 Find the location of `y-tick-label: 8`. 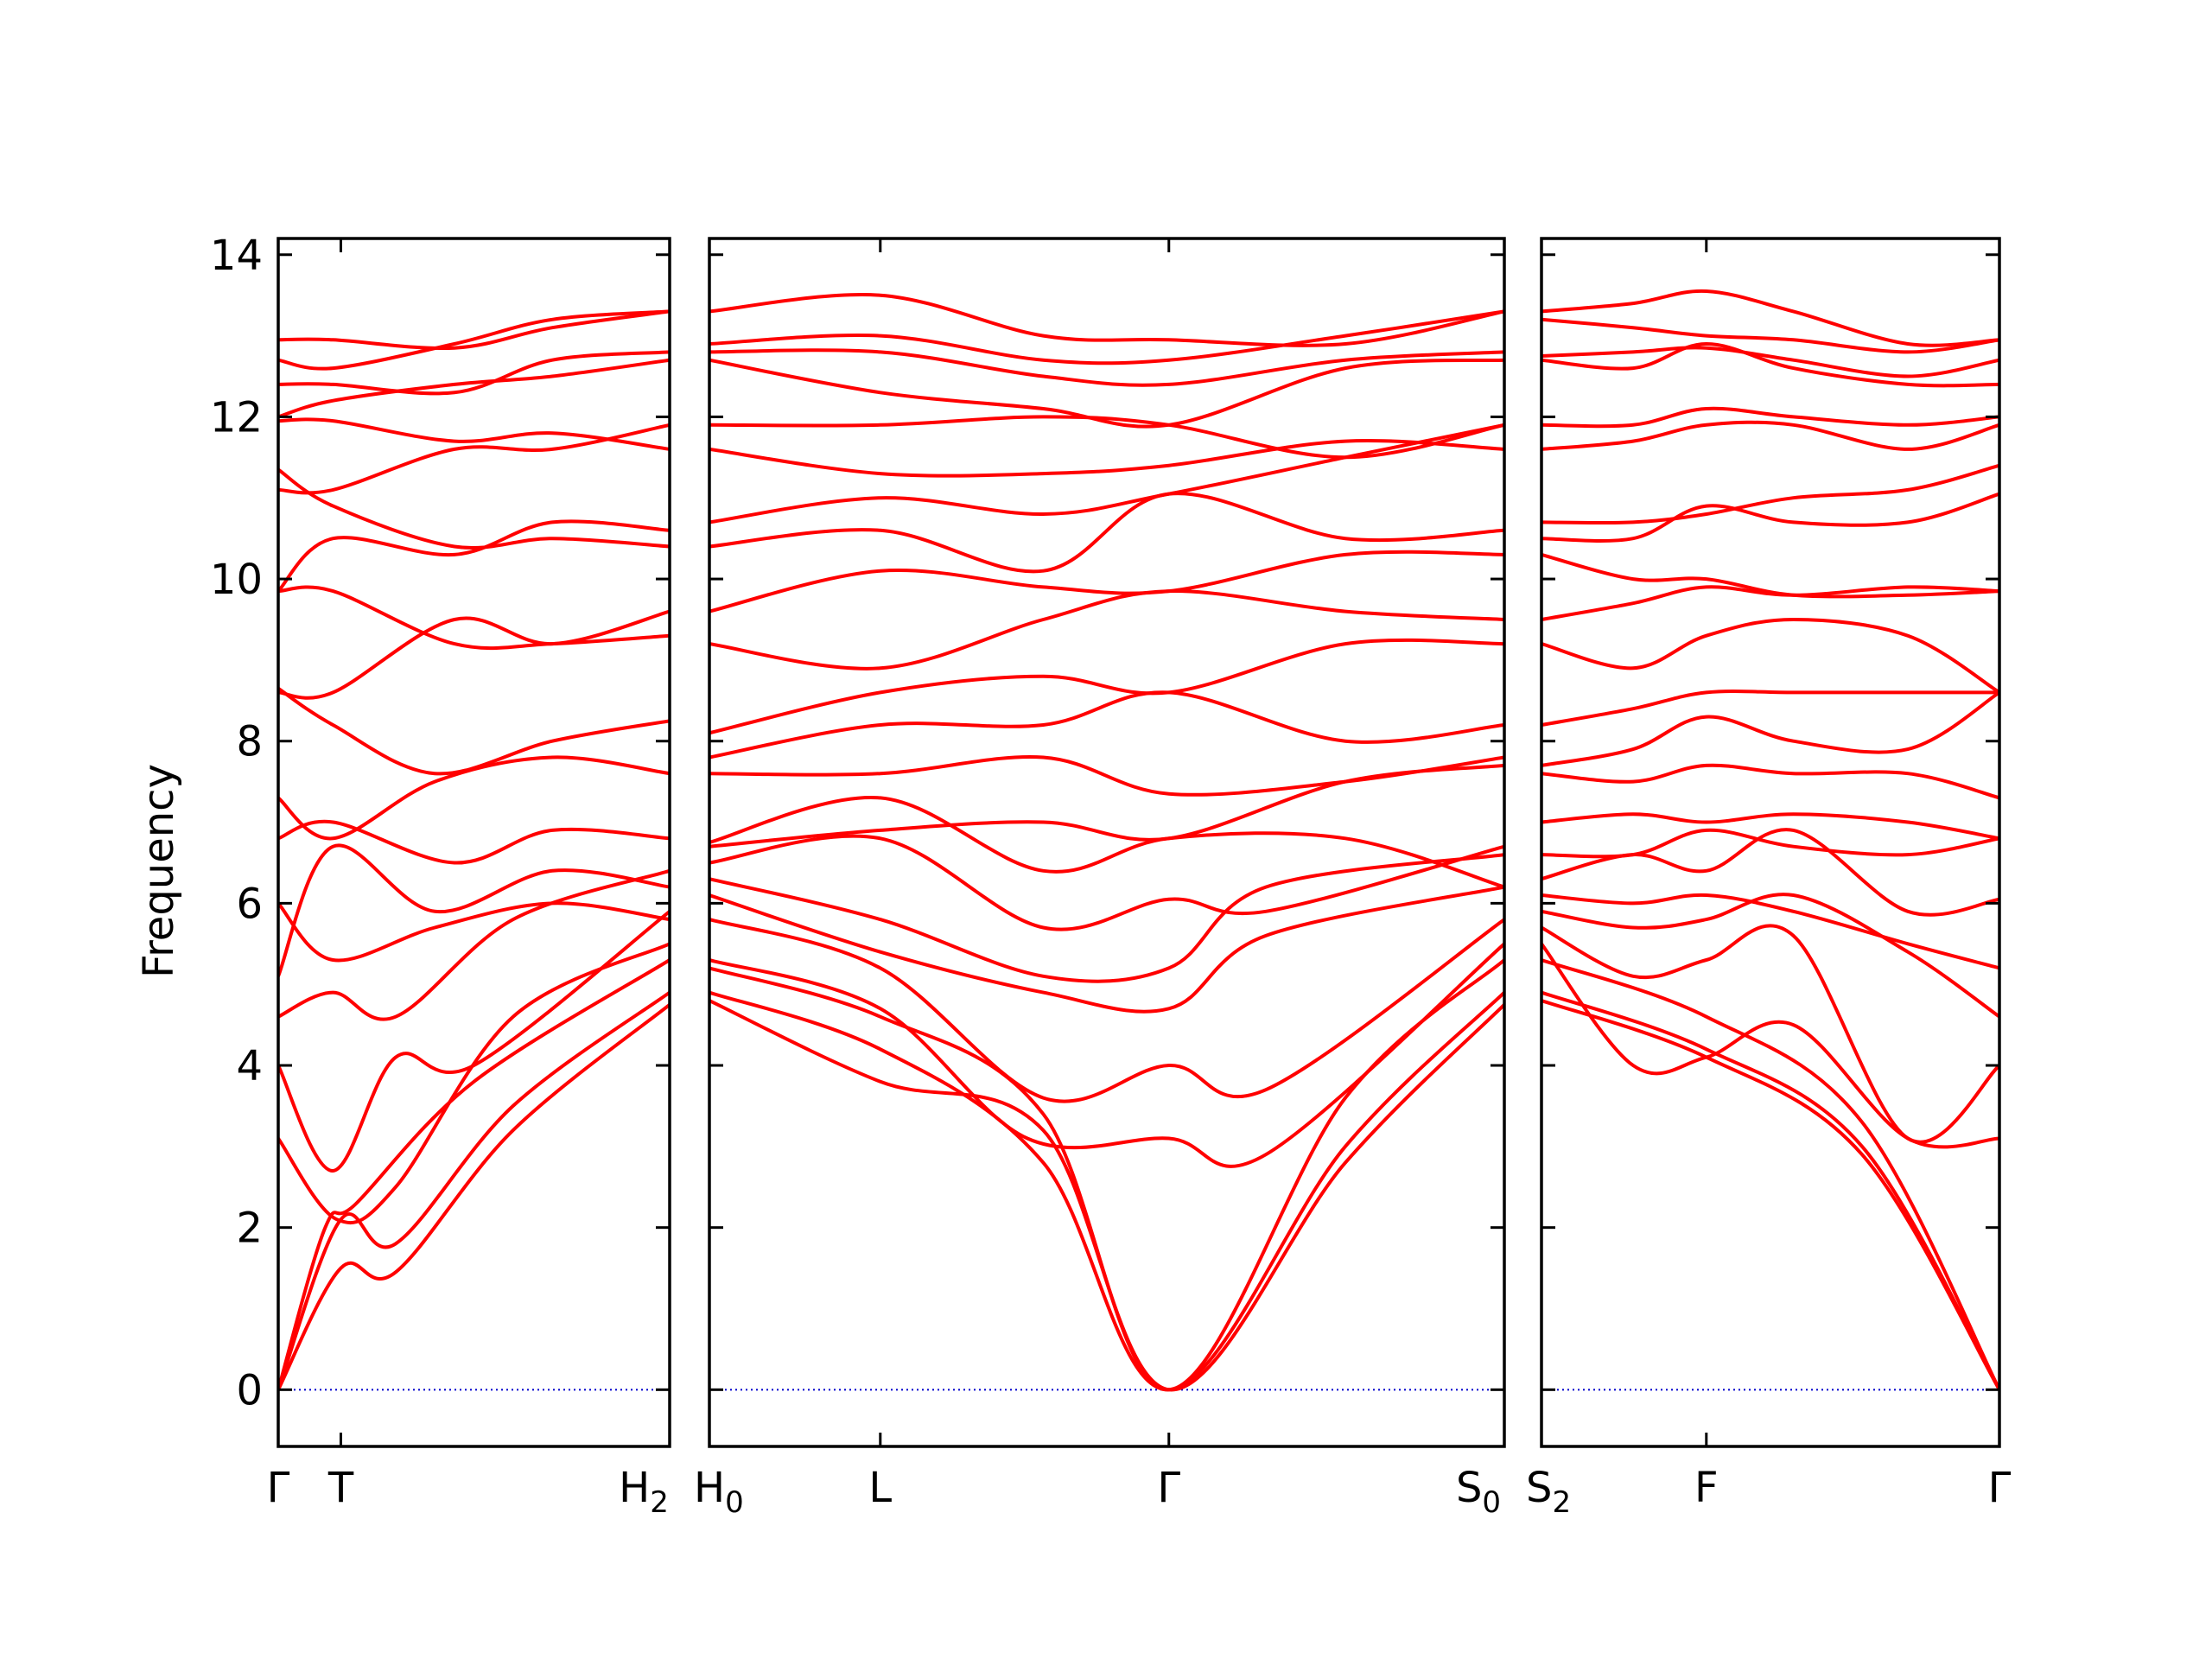

y-tick-label: 8 is located at coordinates (249, 742).